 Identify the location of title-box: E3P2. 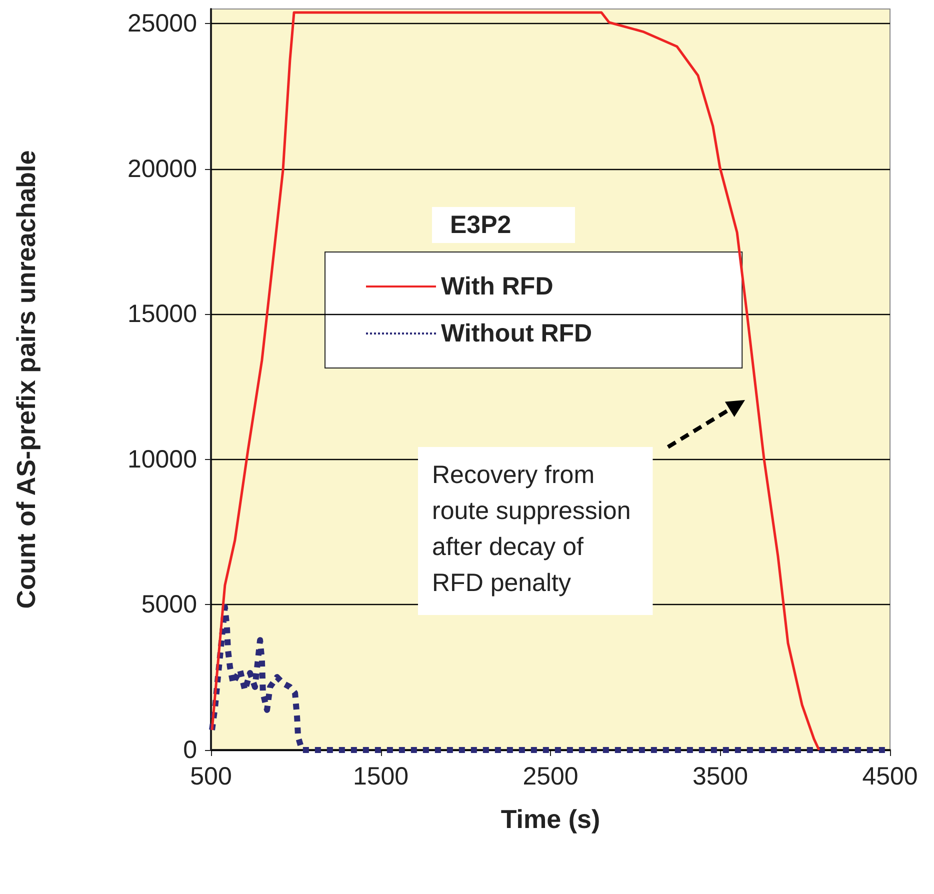
(503, 225).